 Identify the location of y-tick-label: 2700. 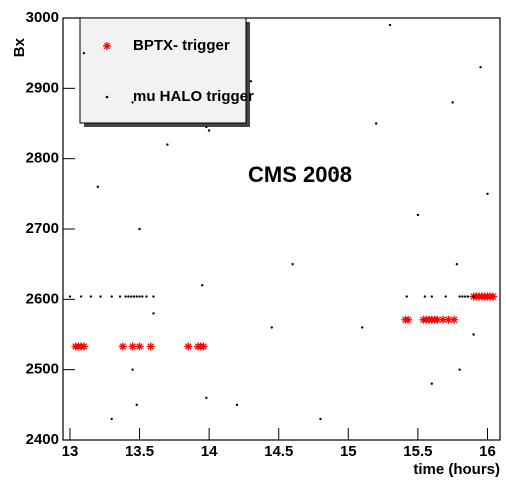
(42, 228).